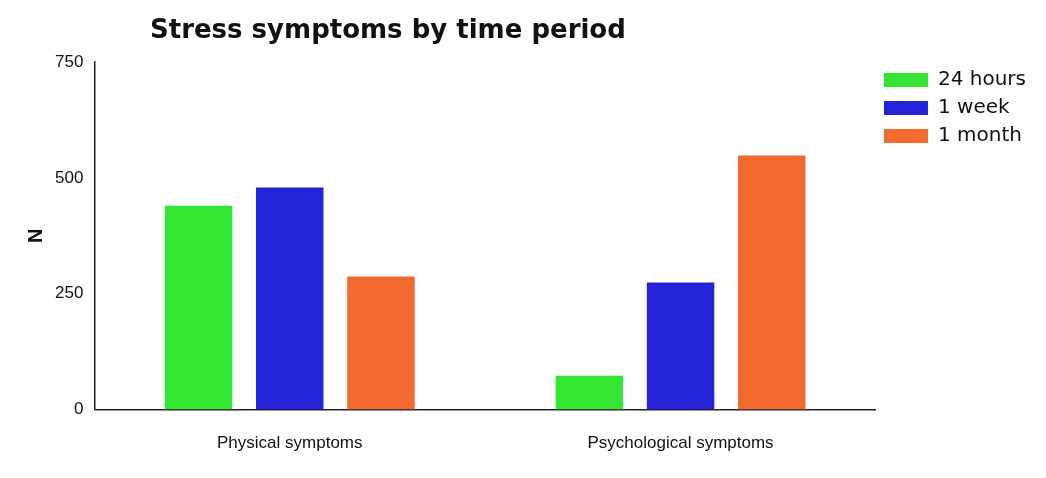 The image size is (1046, 478). Describe the element at coordinates (69, 61) in the screenshot. I see `y-tick-label: 750` at that location.